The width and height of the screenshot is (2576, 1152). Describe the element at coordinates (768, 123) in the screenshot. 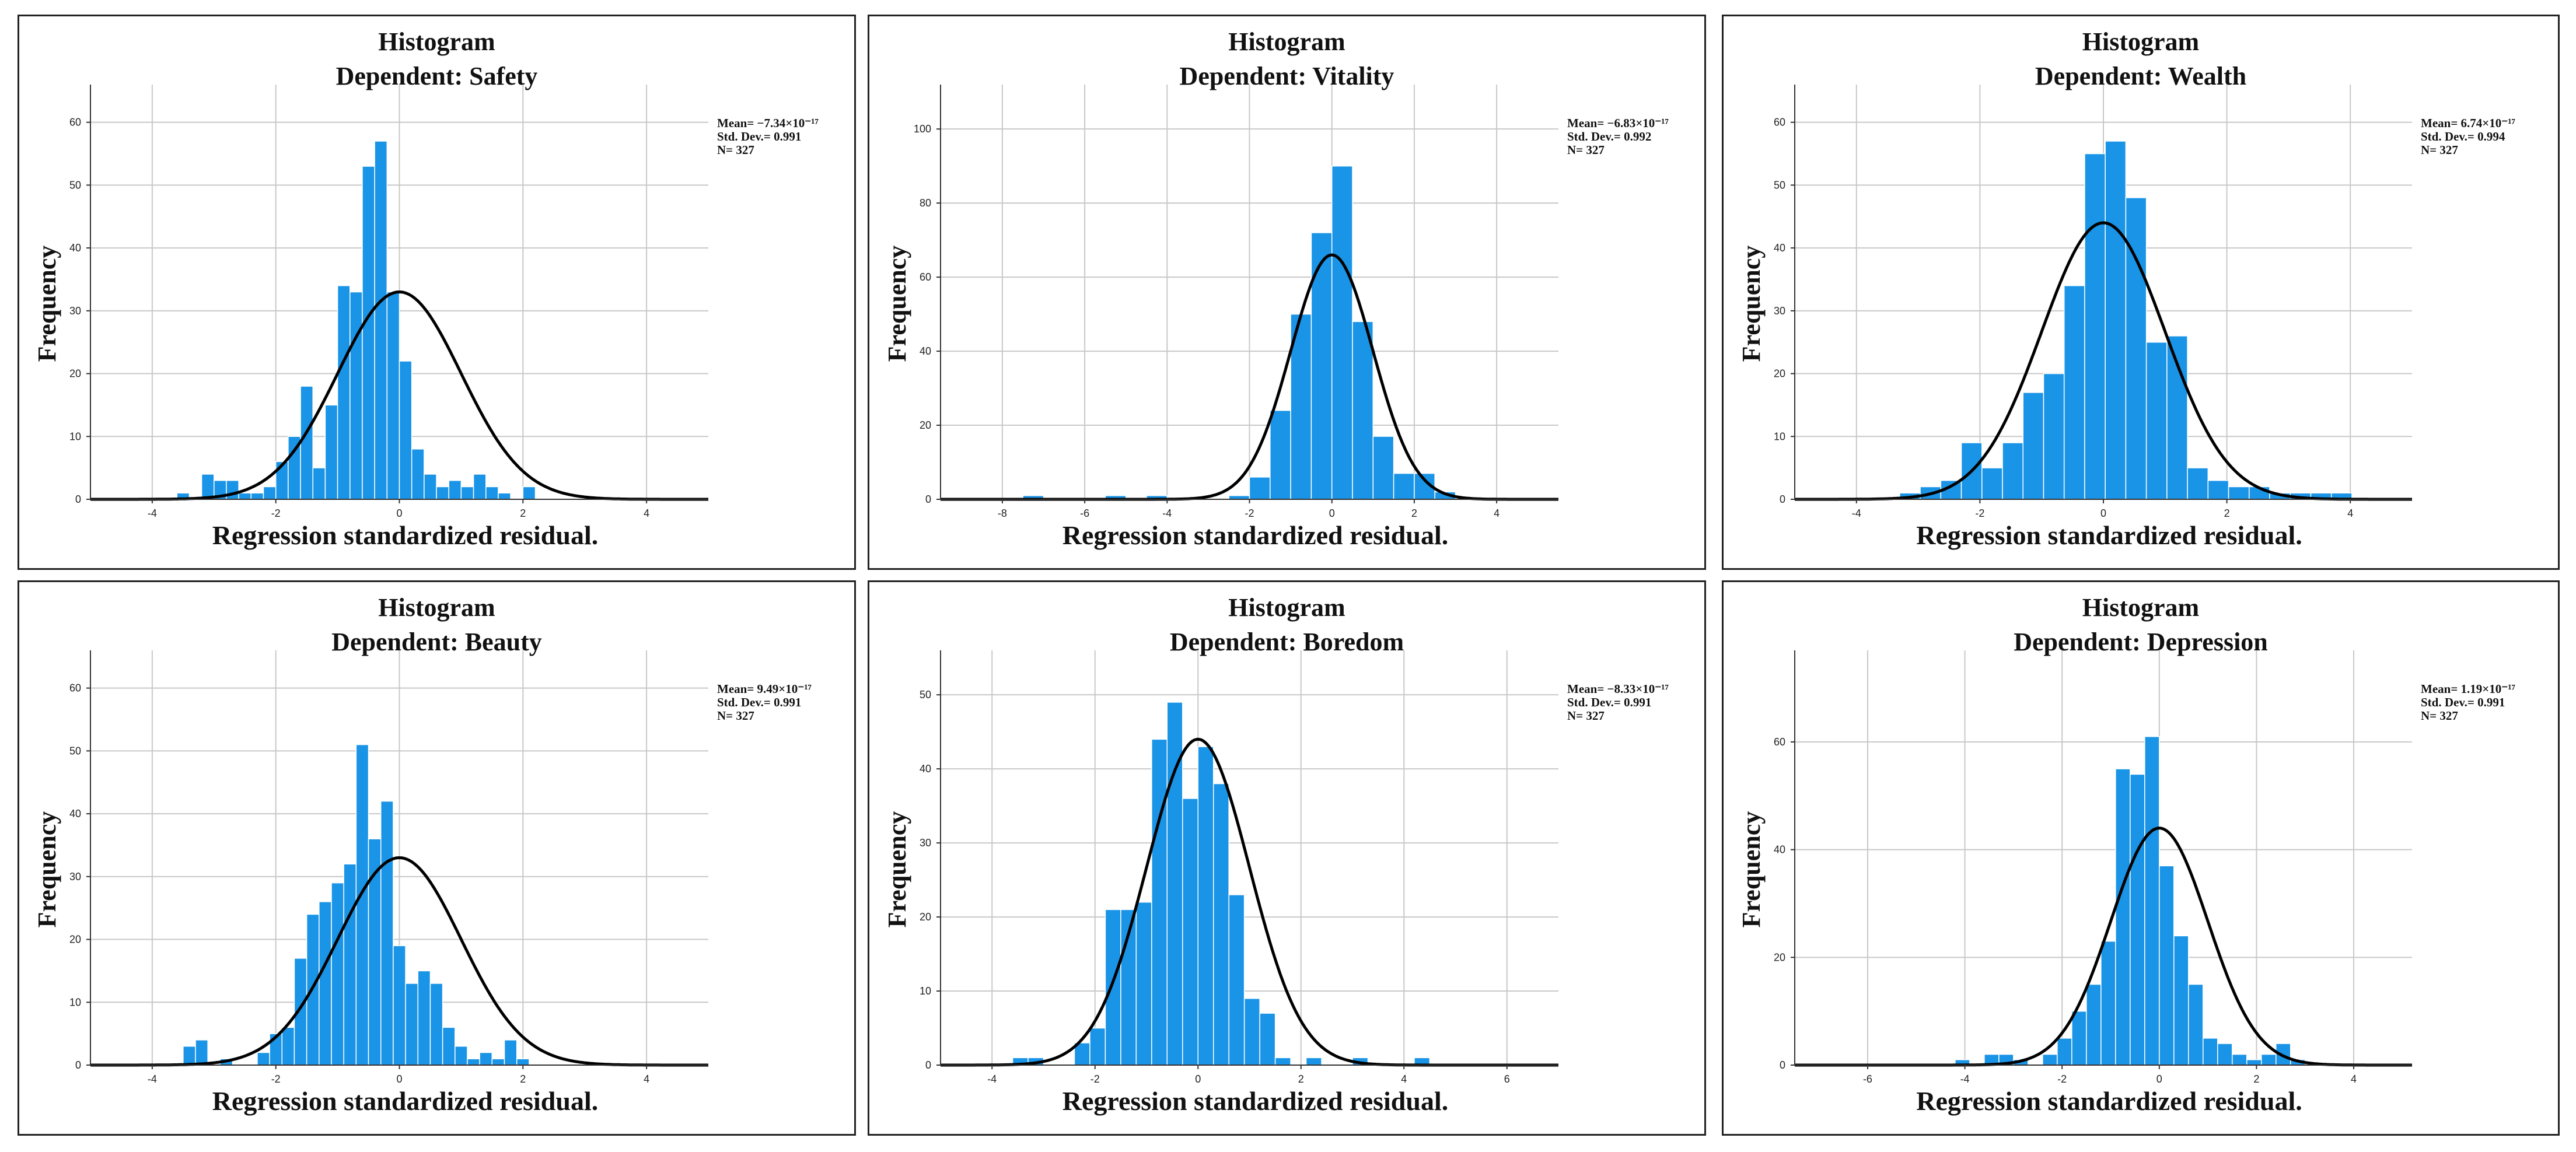

I see `stat-mean: Mean= −7.34×10⁻¹⁷` at that location.